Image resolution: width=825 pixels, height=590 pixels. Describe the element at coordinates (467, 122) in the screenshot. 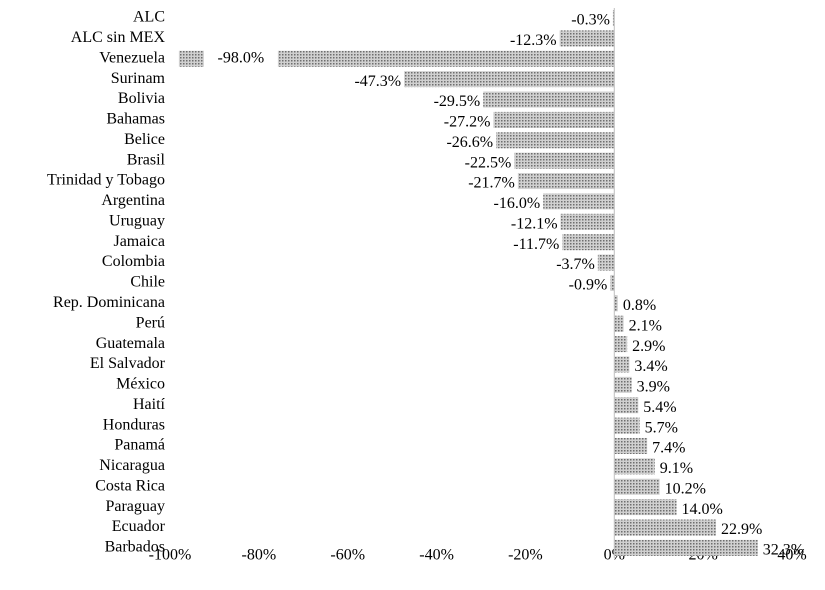

I see `value-label: -27.2%` at that location.